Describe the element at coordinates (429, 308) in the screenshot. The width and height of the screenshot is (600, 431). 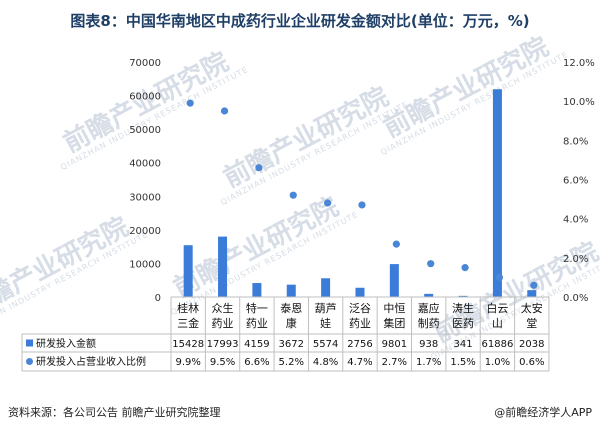
I see `category-label: 嘉应` at that location.